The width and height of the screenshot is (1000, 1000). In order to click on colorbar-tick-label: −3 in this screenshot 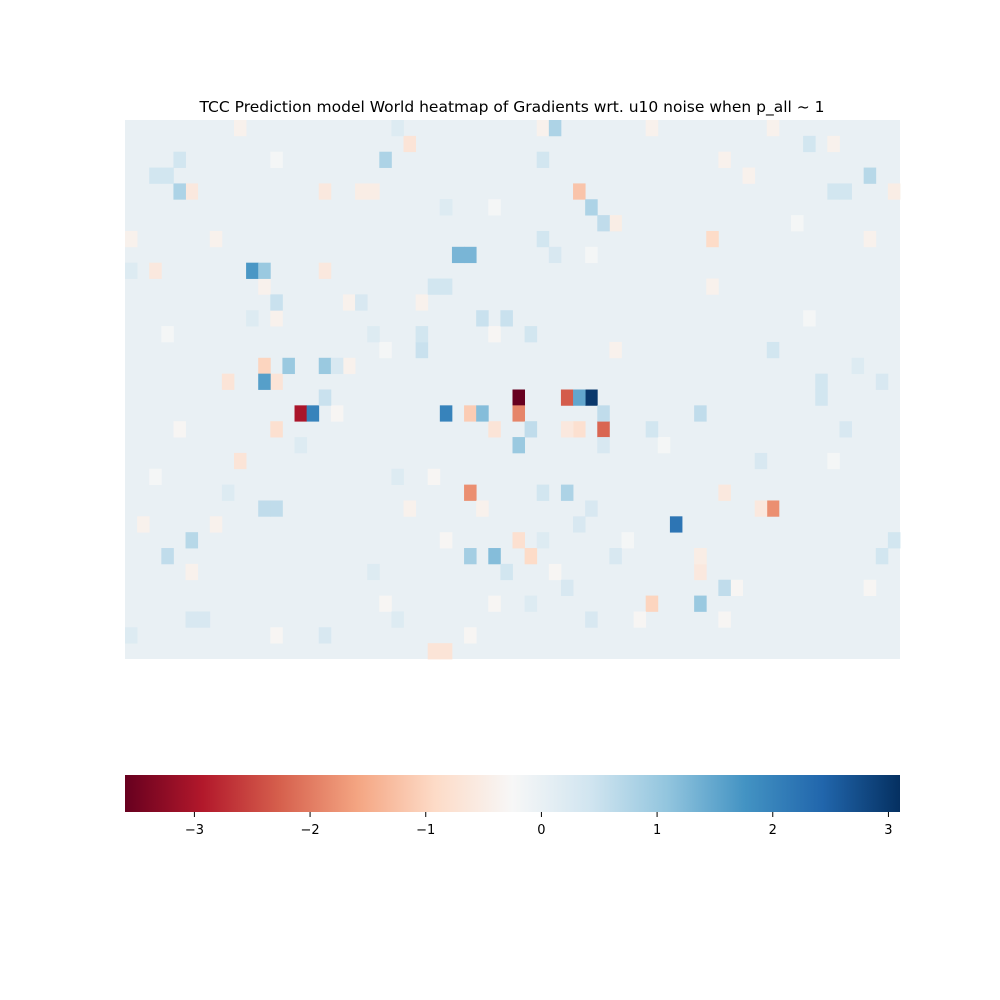, I will do `click(194, 830)`.